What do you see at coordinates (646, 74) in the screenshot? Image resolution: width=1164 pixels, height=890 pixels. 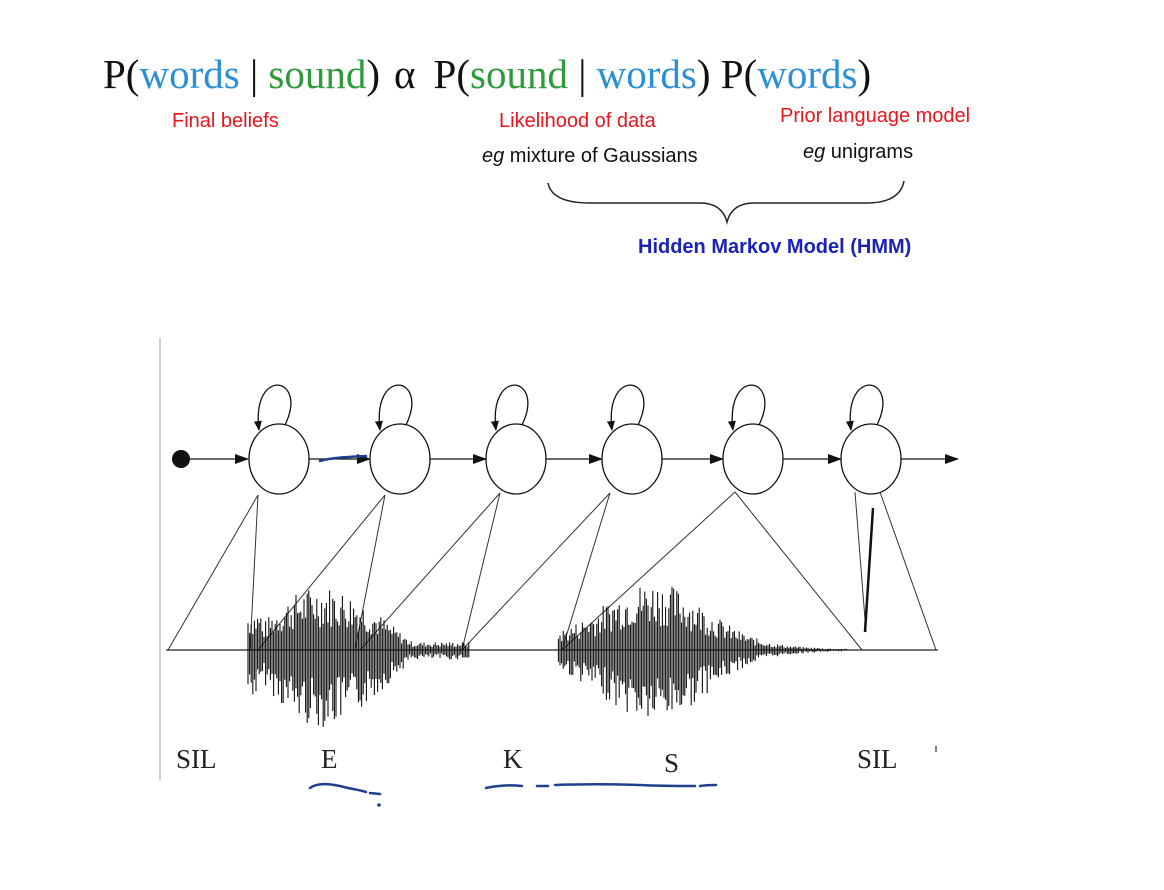 I see `formula-words-2: words` at bounding box center [646, 74].